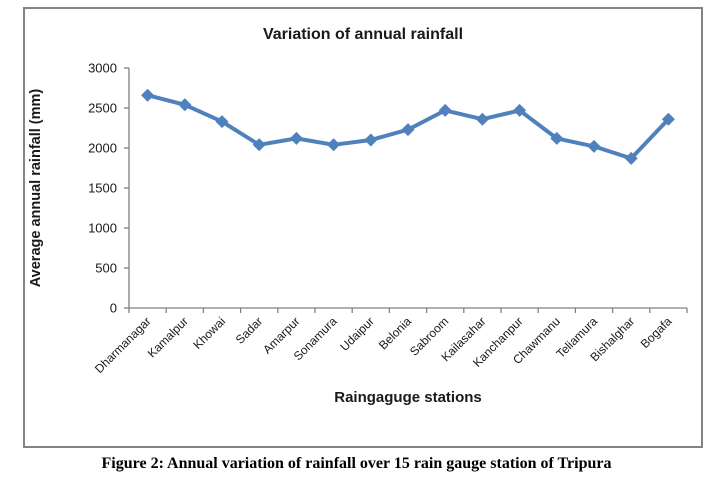  I want to click on y-tick-label: 3000, so click(102, 68).